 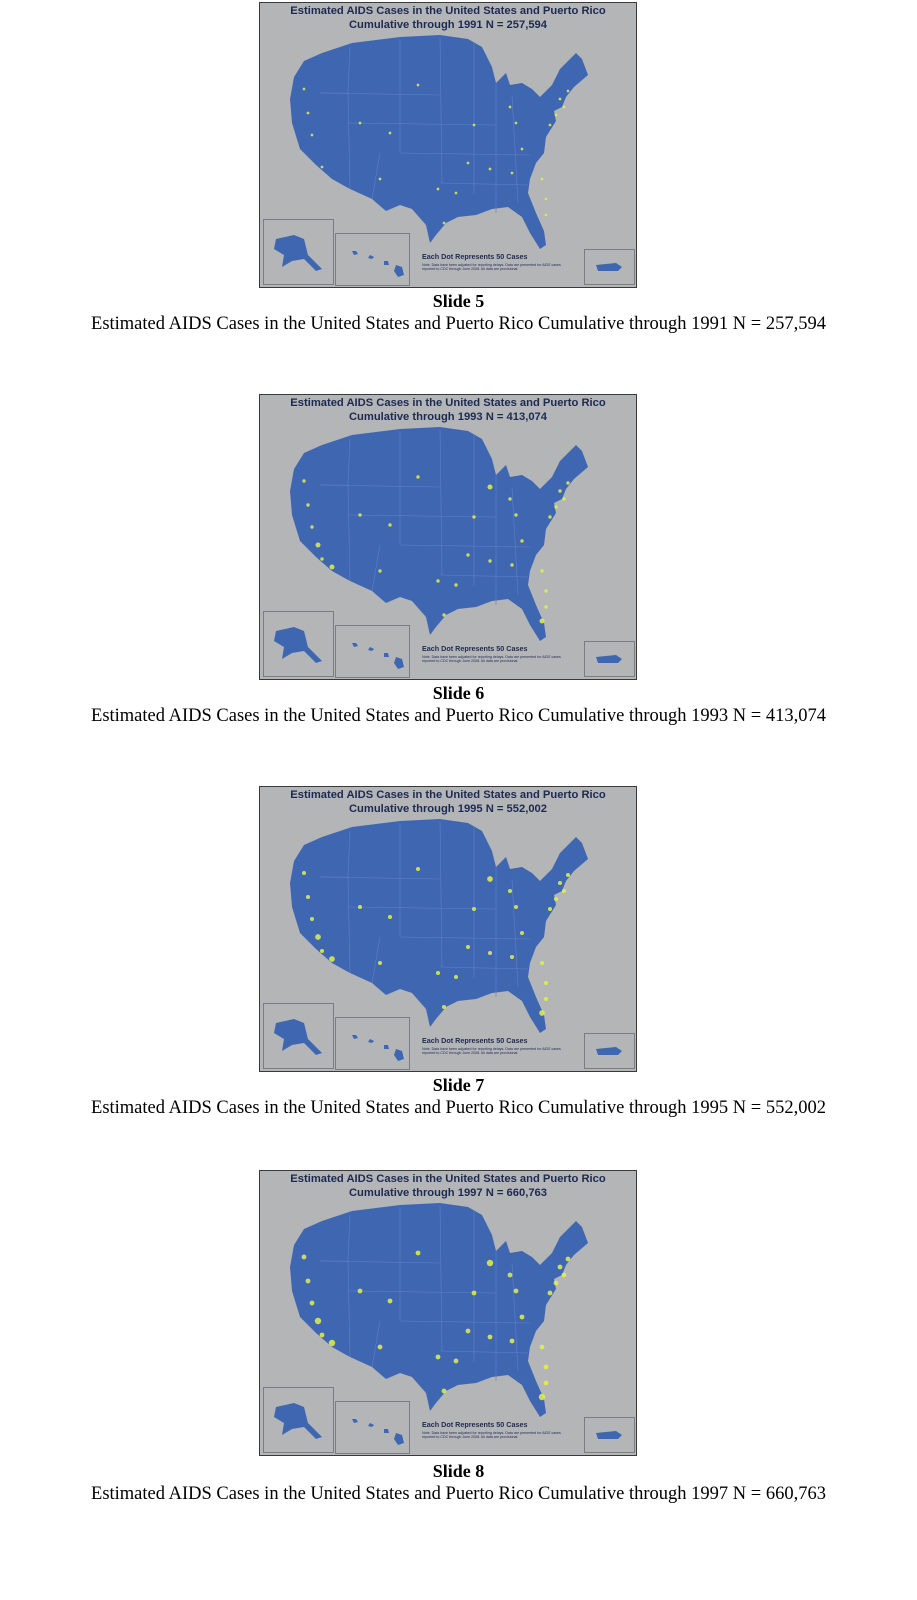 I want to click on legend-title: Each Dot Represents 50 Cases, so click(x=475, y=648).